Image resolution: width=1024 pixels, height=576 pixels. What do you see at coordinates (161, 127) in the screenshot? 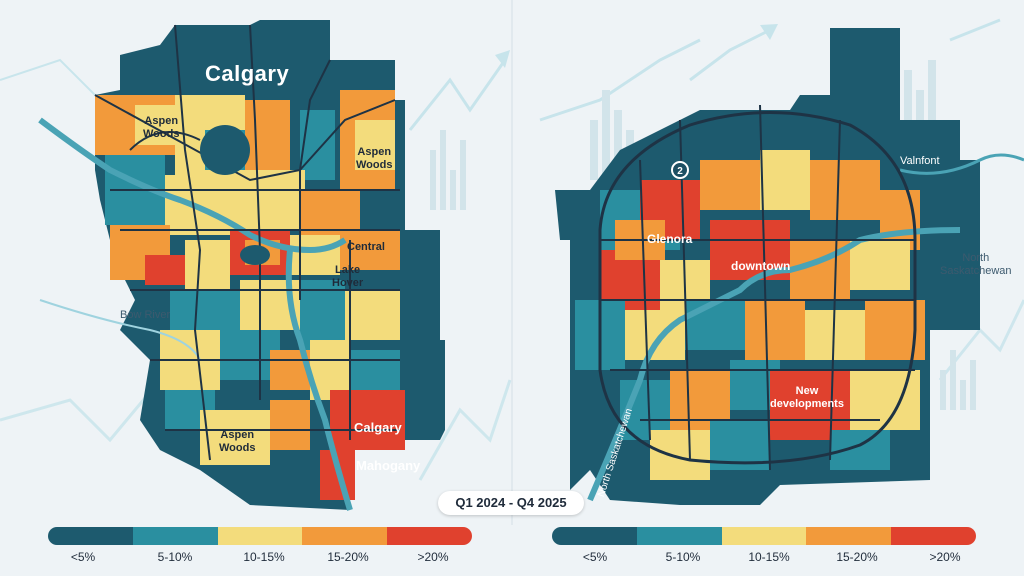
I see `label-aspen-woods-nw: Aspen Woods` at bounding box center [161, 127].